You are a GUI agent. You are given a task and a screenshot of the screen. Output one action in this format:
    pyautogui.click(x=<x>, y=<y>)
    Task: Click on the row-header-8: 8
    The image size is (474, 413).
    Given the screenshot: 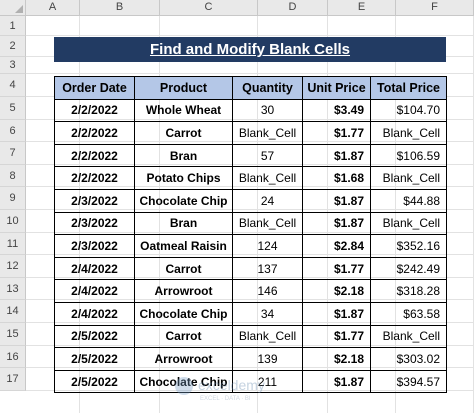 What is the action you would take?
    pyautogui.click(x=13, y=176)
    